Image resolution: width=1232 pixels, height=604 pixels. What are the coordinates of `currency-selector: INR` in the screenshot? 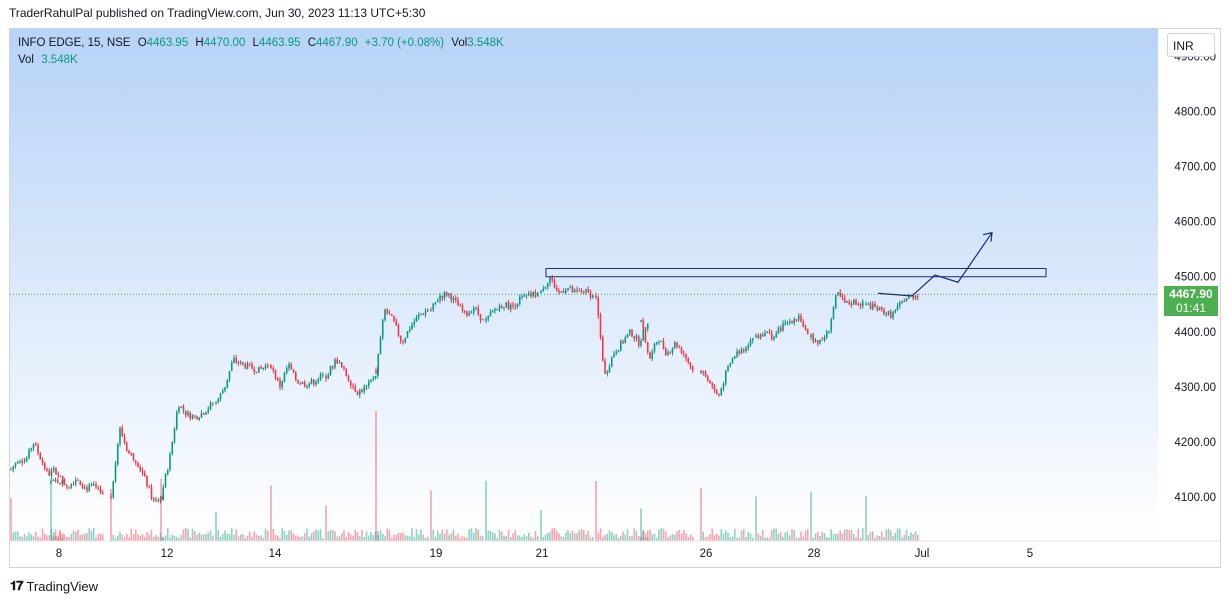 It's located at (1191, 45).